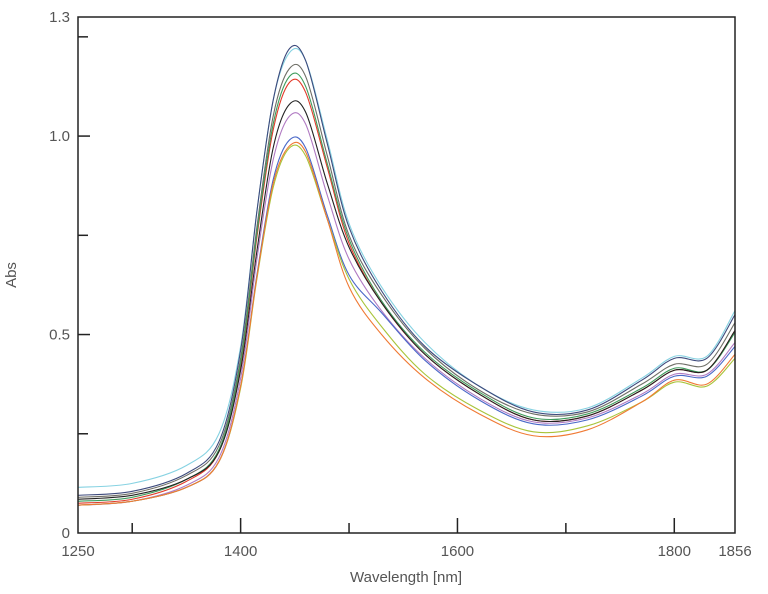 The image size is (768, 594). What do you see at coordinates (674, 551) in the screenshot?
I see `x-tick-label: 1800` at bounding box center [674, 551].